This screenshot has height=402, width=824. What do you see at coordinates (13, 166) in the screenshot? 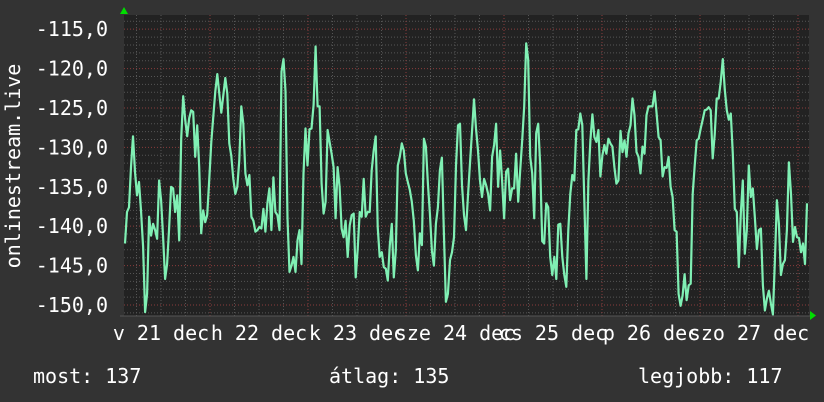
I see `y-axis-title: onlinestream.live` at bounding box center [13, 166].